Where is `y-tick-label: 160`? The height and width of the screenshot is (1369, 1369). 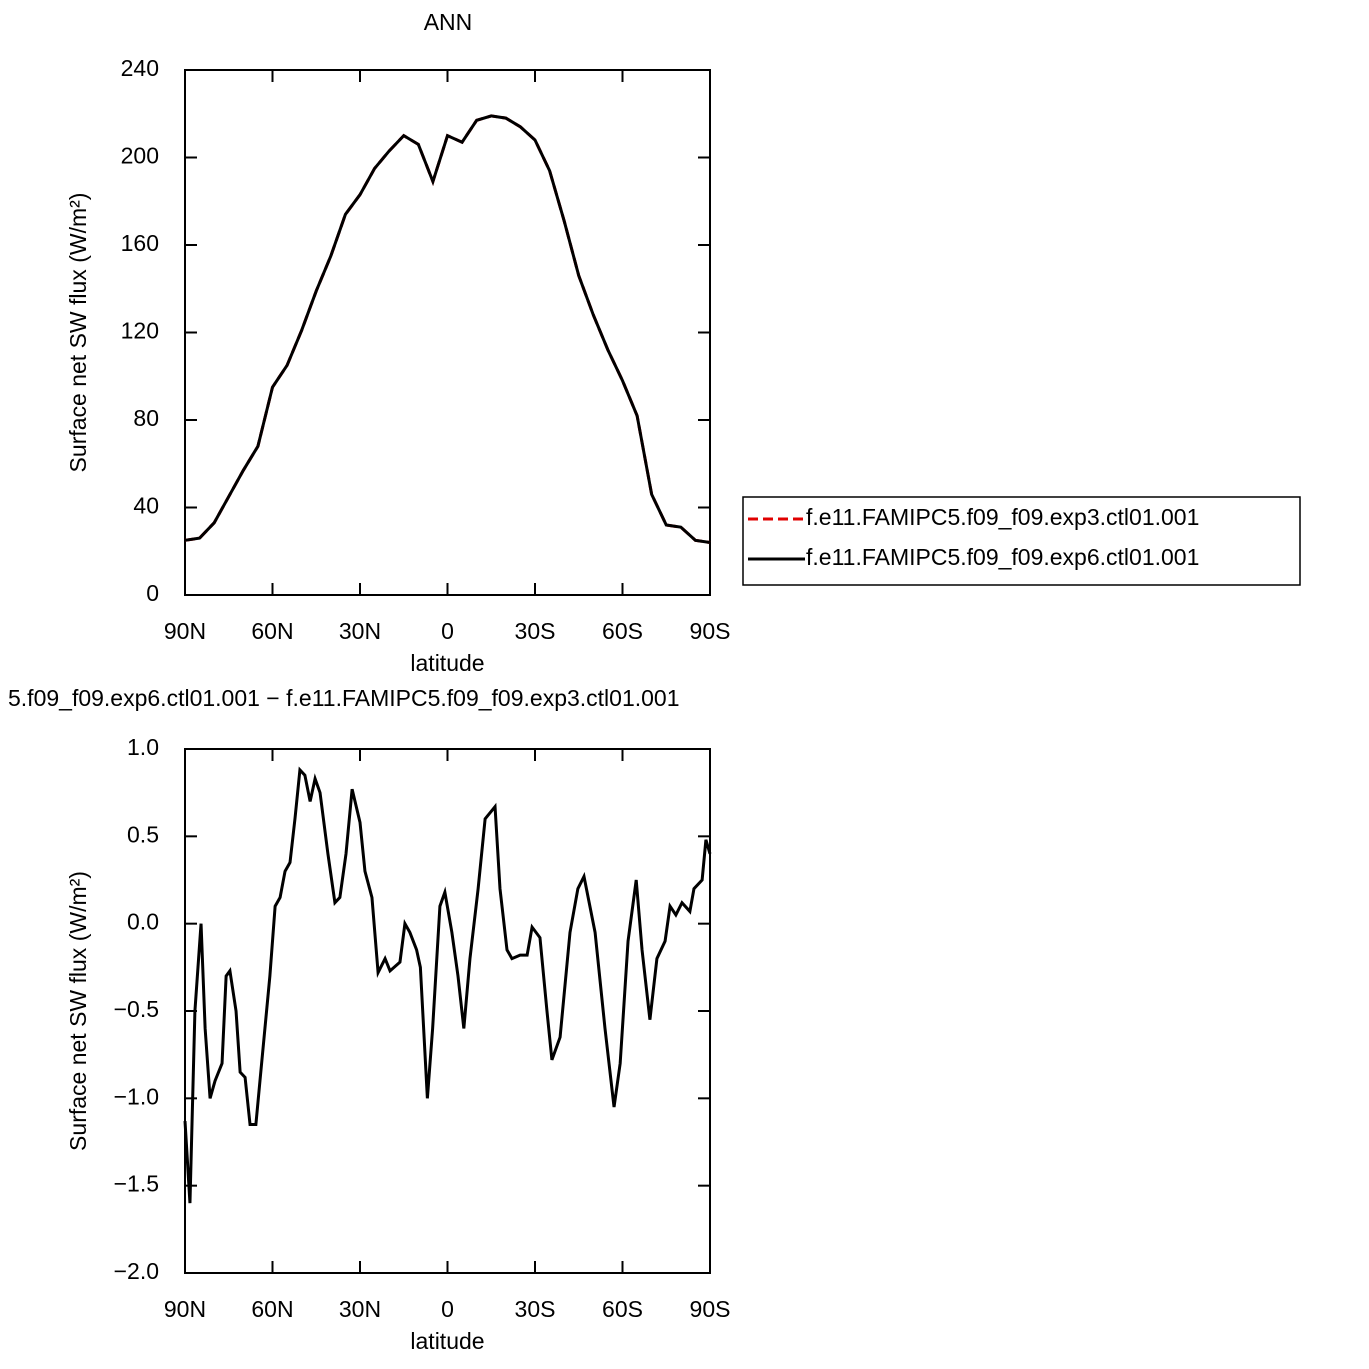 y-tick-label: 160 is located at coordinates (140, 243).